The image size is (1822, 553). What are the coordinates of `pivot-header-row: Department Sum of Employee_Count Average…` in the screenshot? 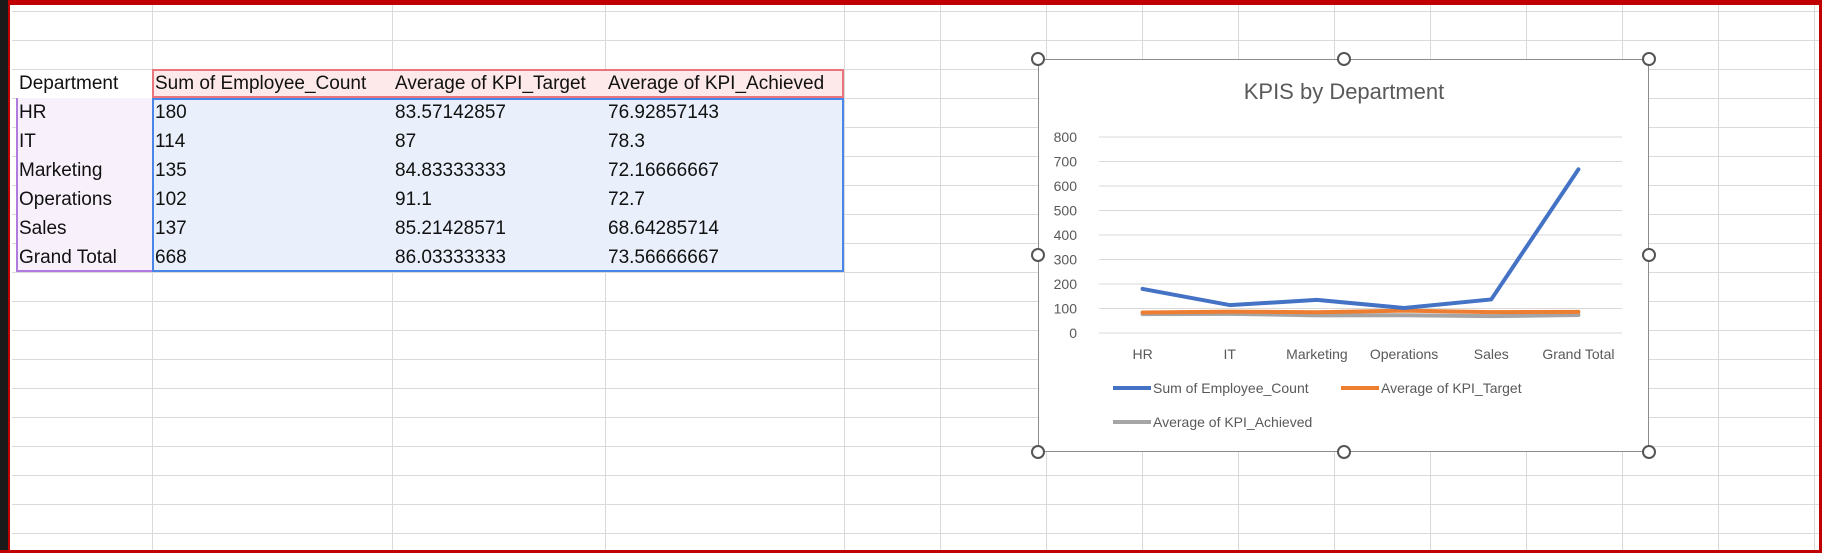 It's located at (430, 84).